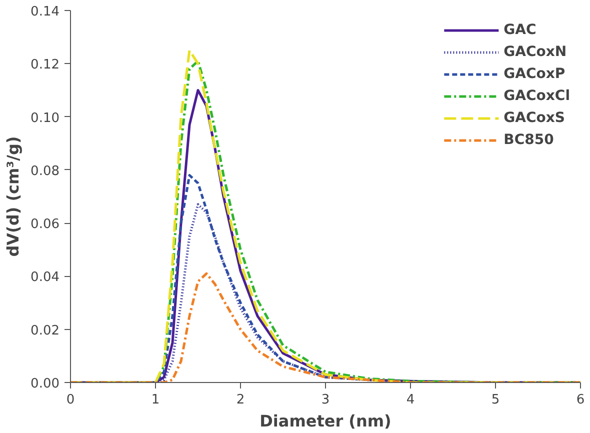 Image resolution: width=590 pixels, height=433 pixels. I want to click on x-tick-label: 1, so click(155, 400).